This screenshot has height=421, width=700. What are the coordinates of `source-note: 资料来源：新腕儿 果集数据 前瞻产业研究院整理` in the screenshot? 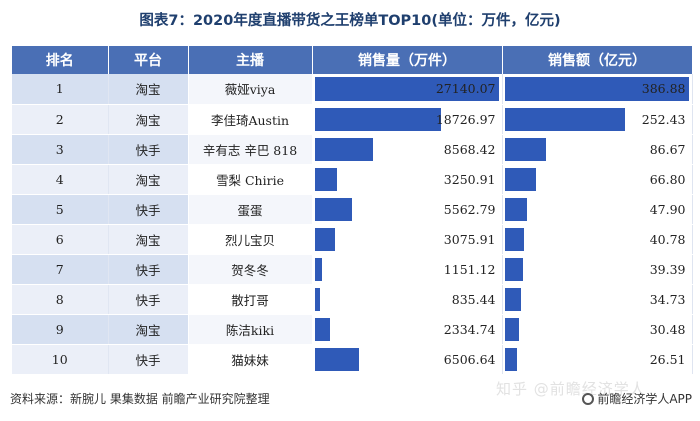 It's located at (140, 399).